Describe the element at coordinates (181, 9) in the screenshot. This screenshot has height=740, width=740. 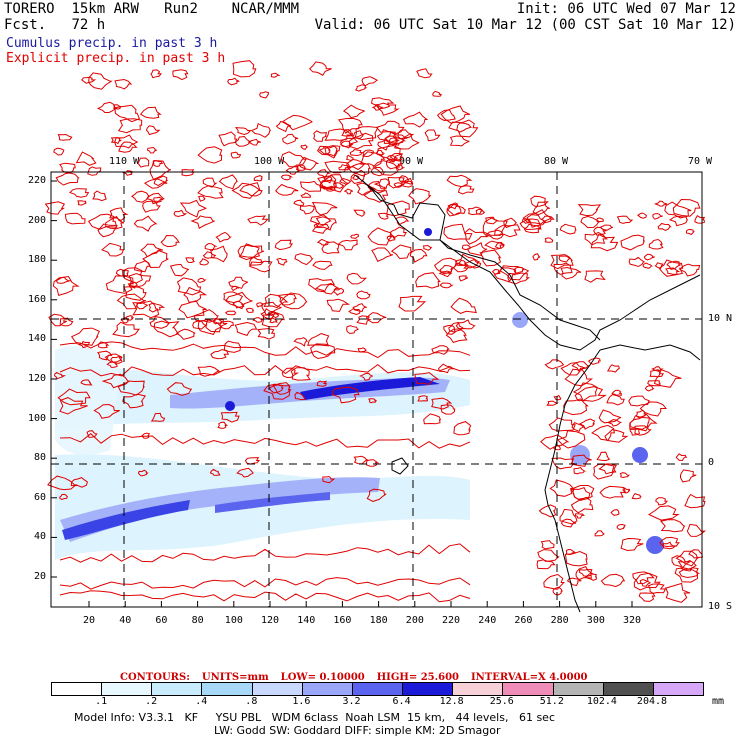
I see `run-name: Run2` at that location.